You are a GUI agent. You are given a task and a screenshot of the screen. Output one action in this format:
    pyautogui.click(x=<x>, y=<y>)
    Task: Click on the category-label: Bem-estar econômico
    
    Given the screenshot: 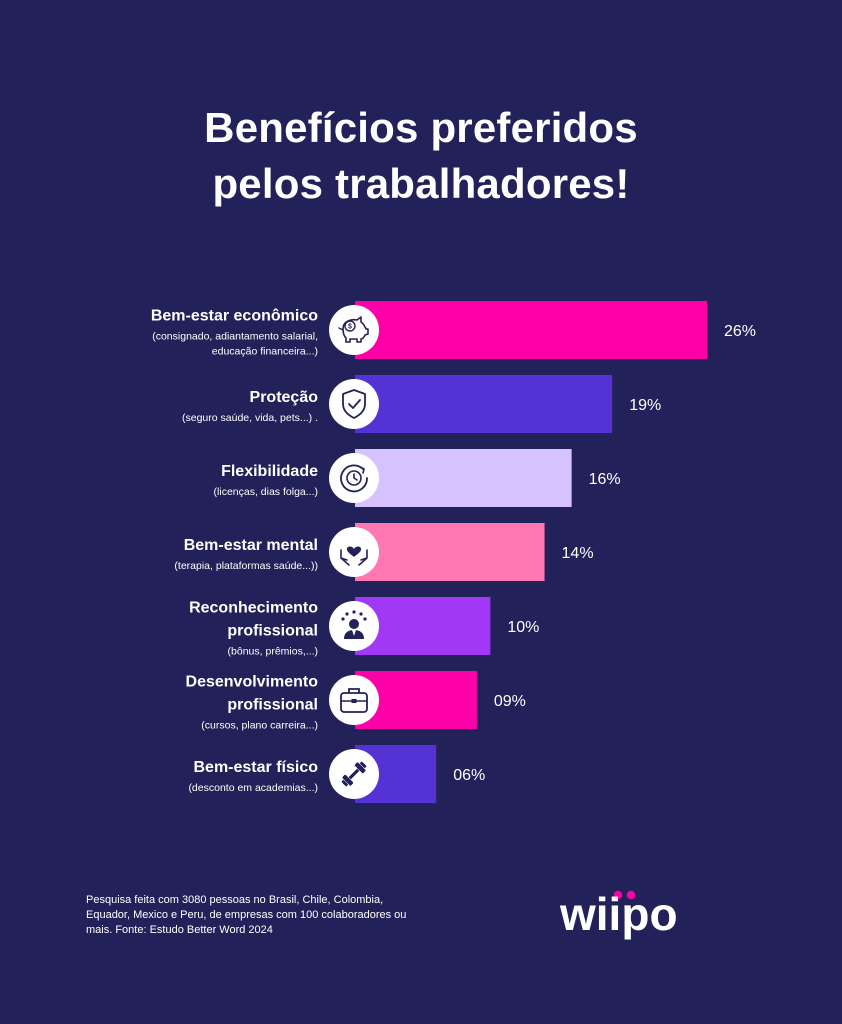 What is the action you would take?
    pyautogui.click(x=234, y=316)
    